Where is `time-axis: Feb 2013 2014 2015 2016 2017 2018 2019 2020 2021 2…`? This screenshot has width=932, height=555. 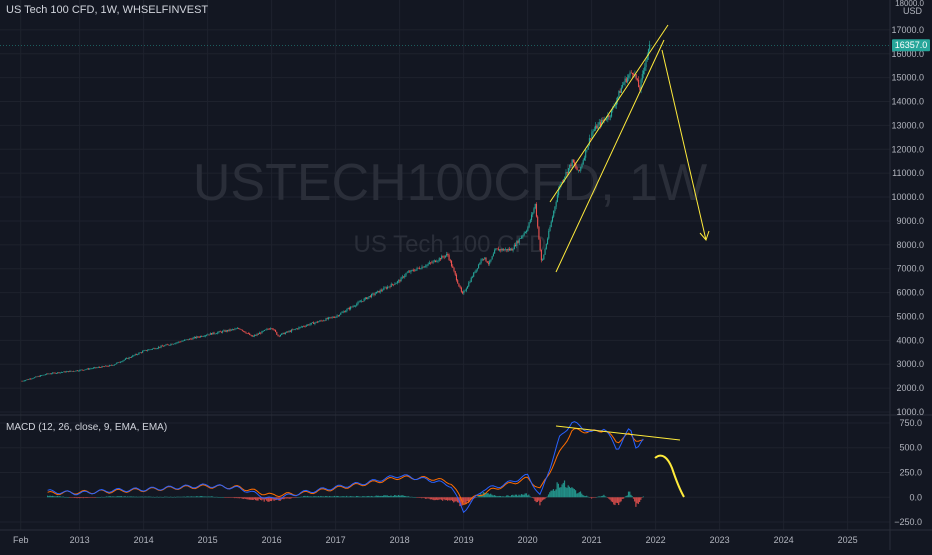 time-axis: Feb 2013 2014 2015 2016 2017 2018 2019 2020 2021 2… is located at coordinates (435, 540).